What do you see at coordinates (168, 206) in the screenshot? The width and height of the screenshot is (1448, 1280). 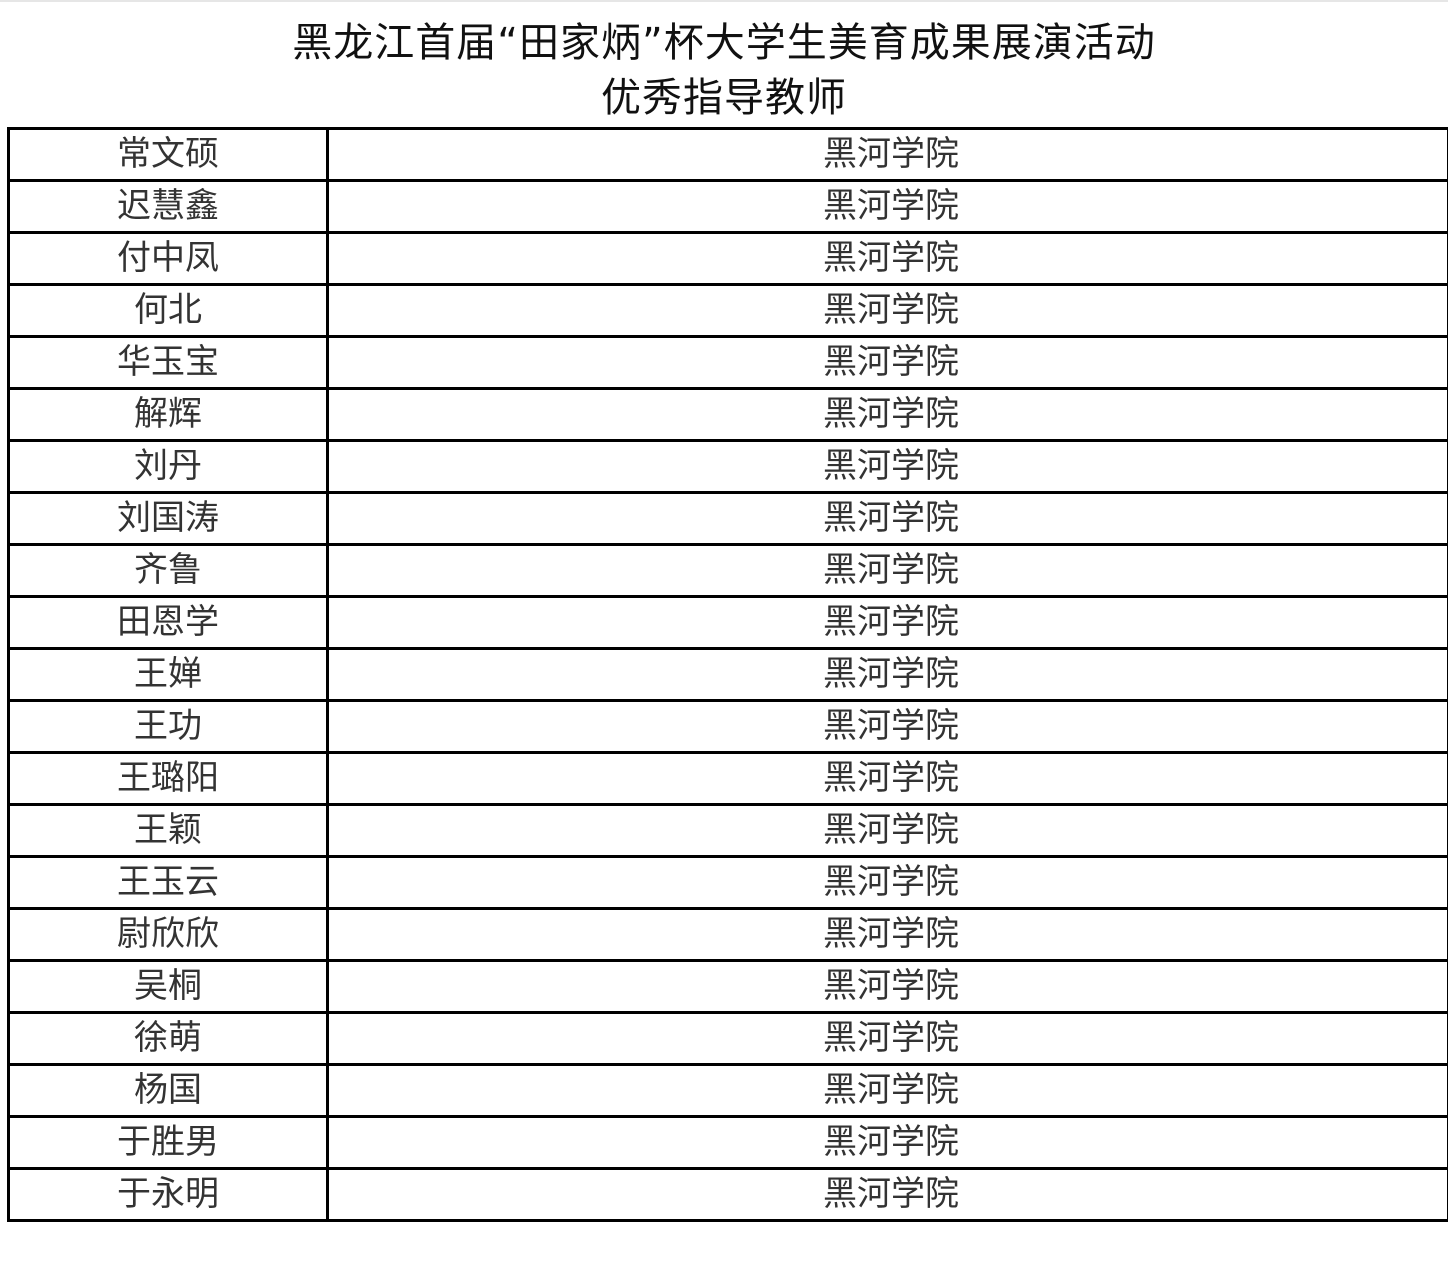 I see `teacher-name-cell: 迟慧鑫` at bounding box center [168, 206].